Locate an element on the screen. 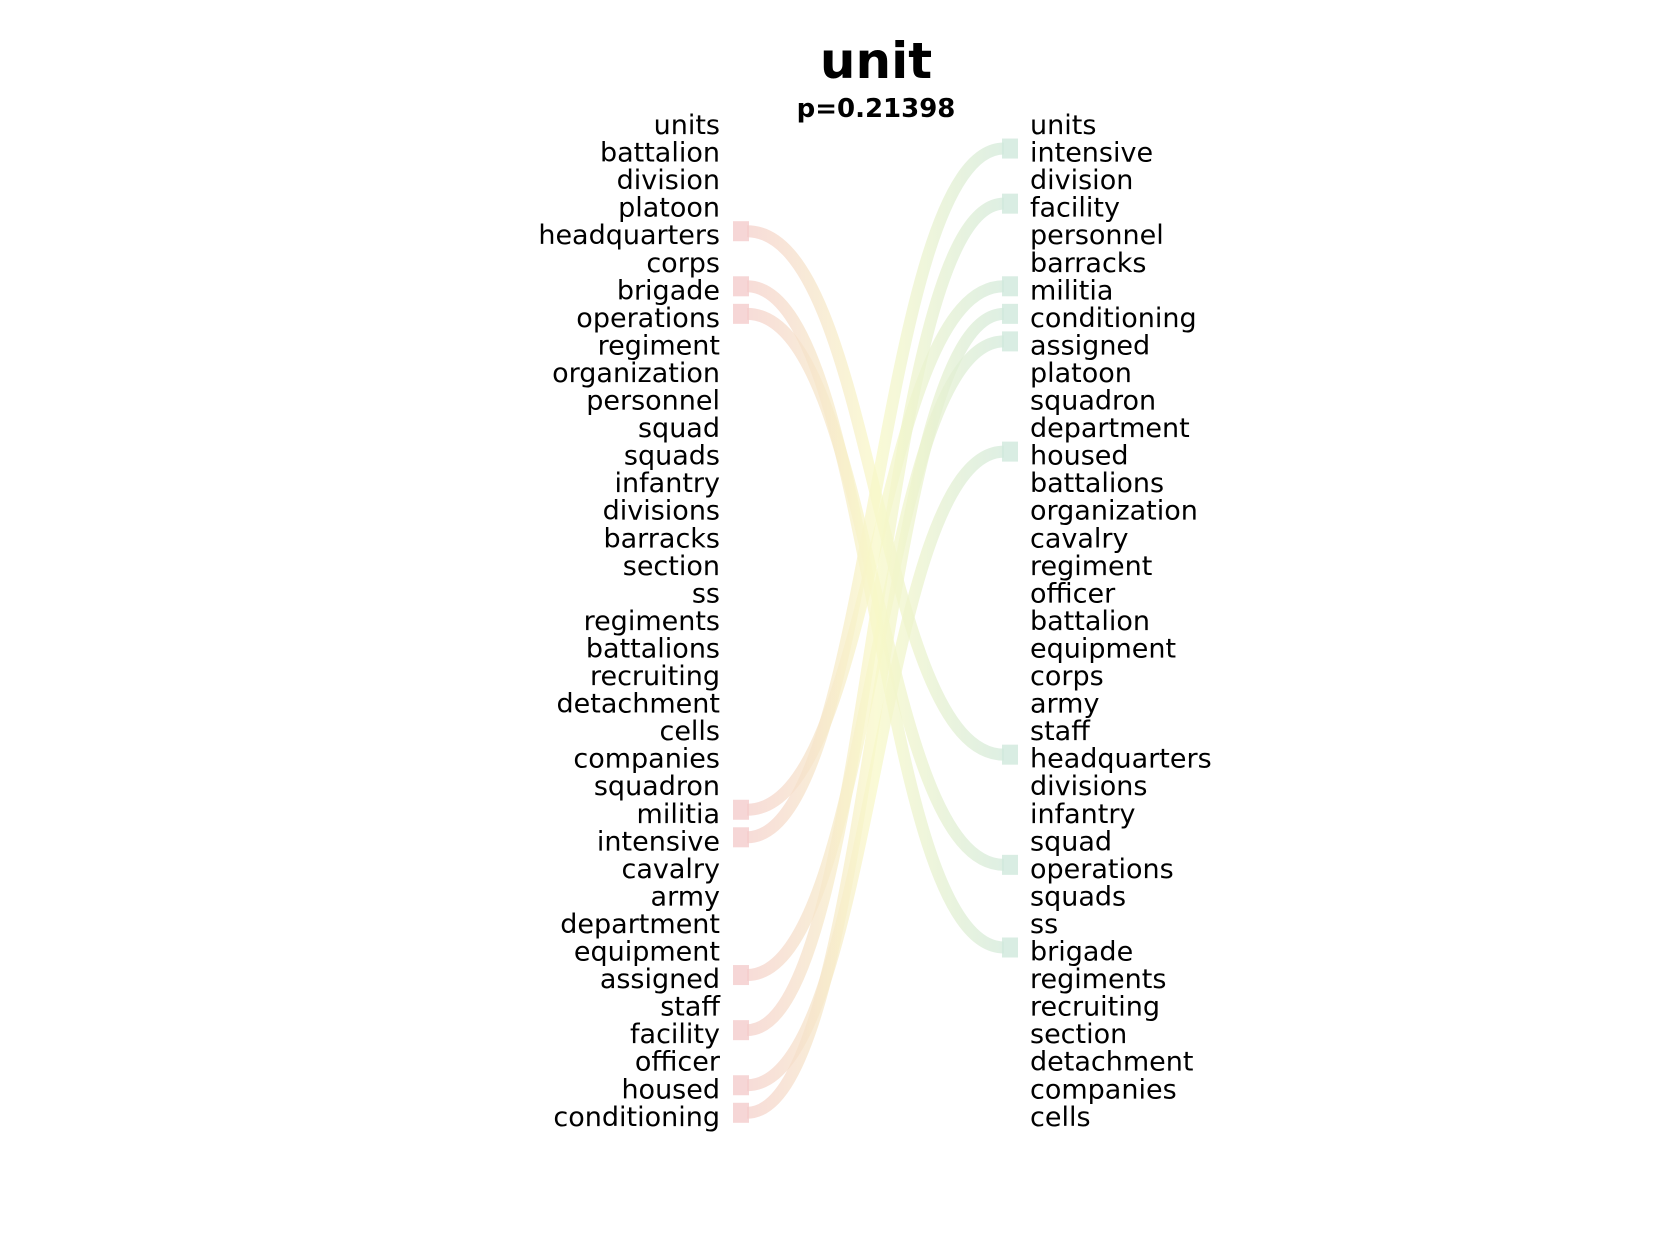  left-word: operations is located at coordinates (648, 318).